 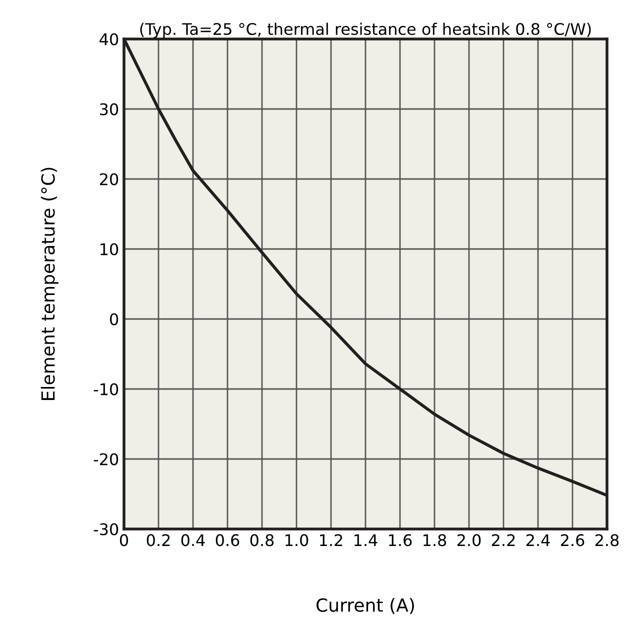 I want to click on x-tick-label: 2.8, so click(x=607, y=540).